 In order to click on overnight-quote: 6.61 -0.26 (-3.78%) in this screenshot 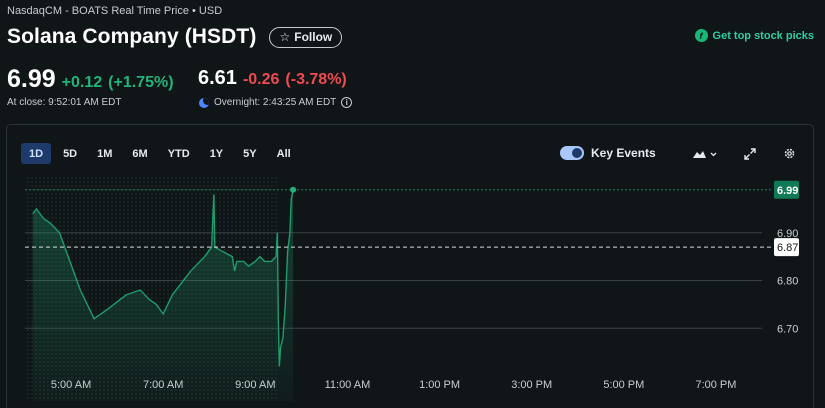, I will do `click(272, 78)`.